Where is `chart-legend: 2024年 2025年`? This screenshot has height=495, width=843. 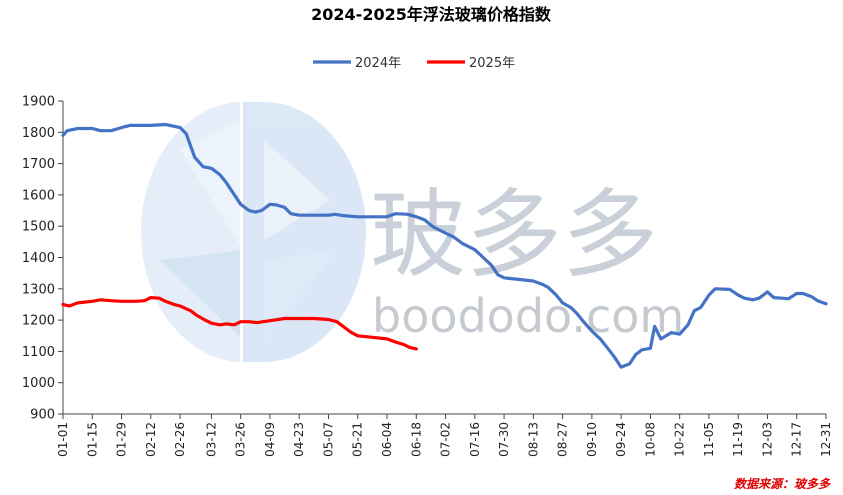 chart-legend: 2024年 2025年 is located at coordinates (414, 63).